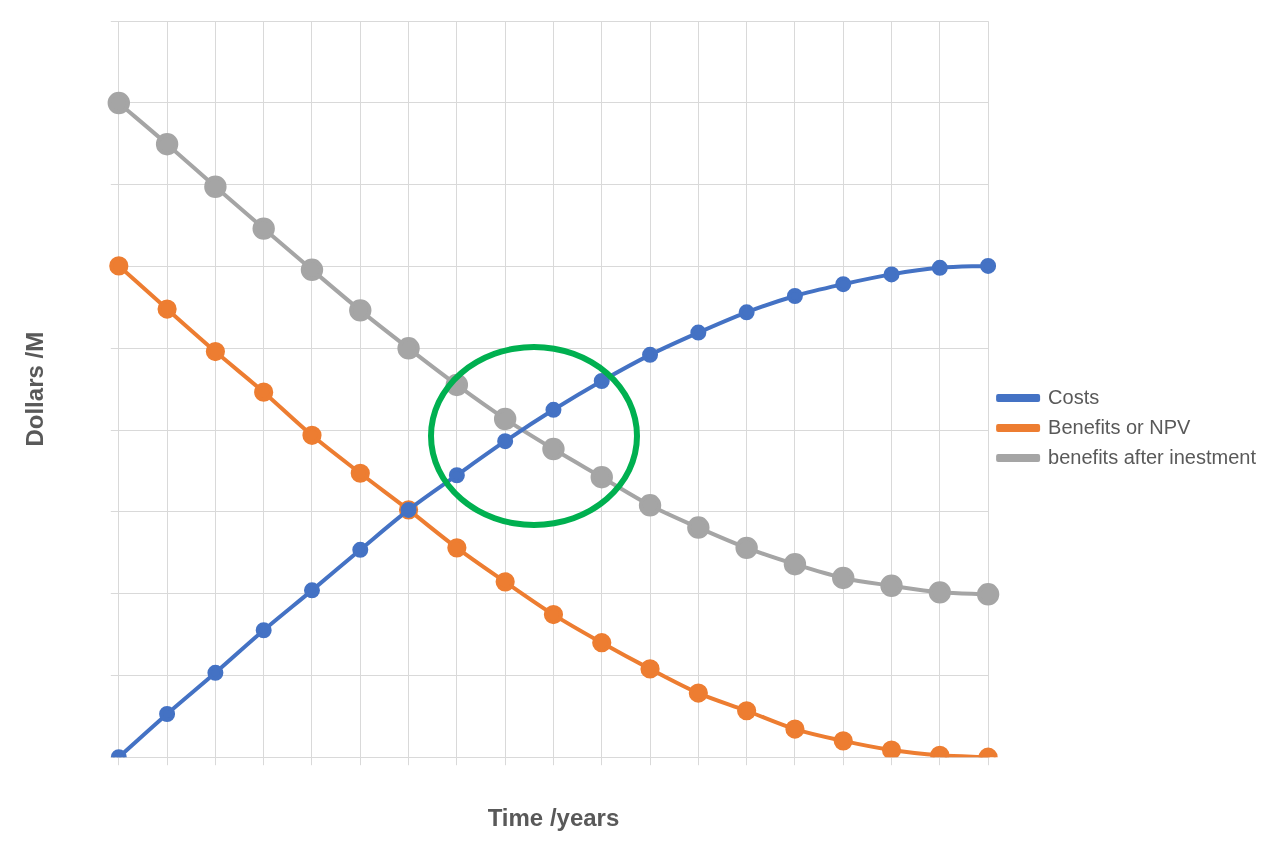  I want to click on y-axis-title: Dollars /M, so click(35, 389).